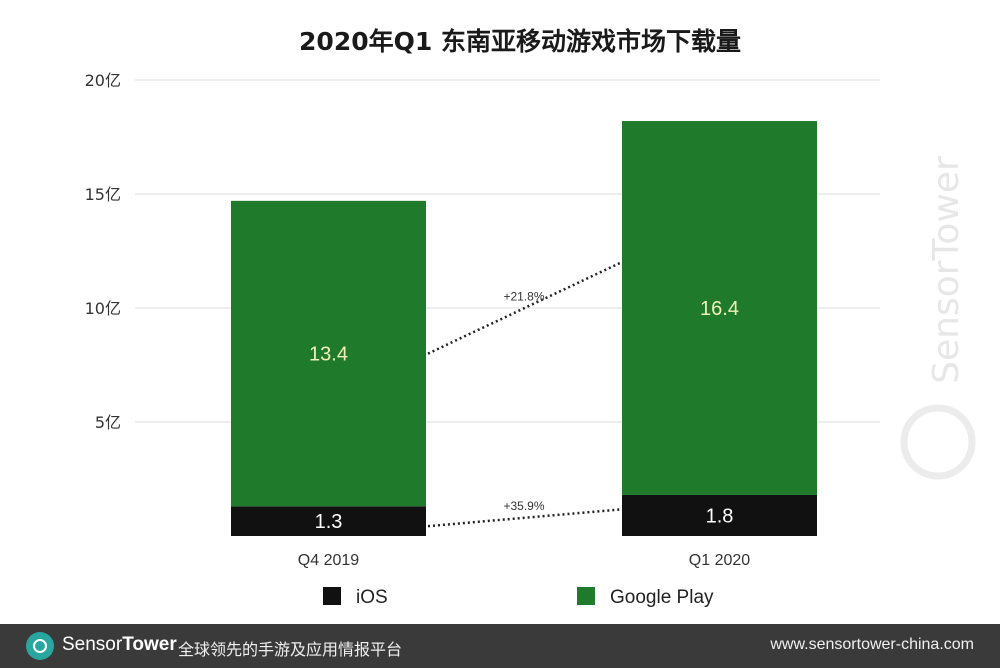 The height and width of the screenshot is (668, 1000). Describe the element at coordinates (523, 296) in the screenshot. I see `growth-label: +21.8%` at that location.